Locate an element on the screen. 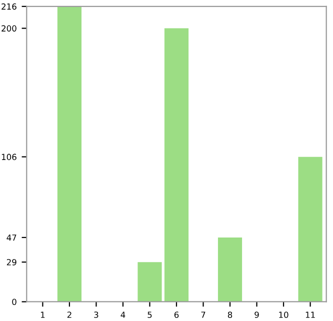 The image size is (333, 321). x-tick-label: 1 is located at coordinates (42, 315).